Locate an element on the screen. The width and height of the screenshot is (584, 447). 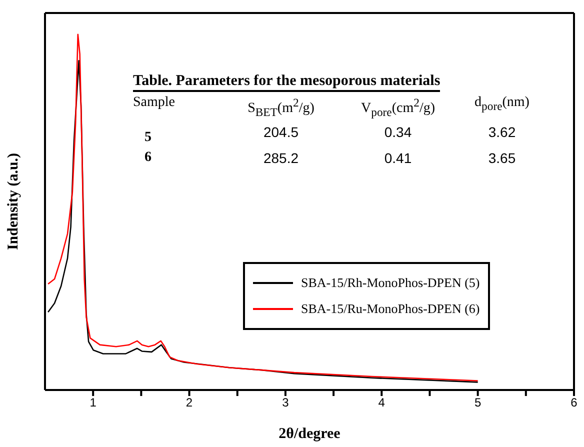
legend-label: SBA-15/Ru-MonoPhos-DPEN (6) is located at coordinates (390, 309).